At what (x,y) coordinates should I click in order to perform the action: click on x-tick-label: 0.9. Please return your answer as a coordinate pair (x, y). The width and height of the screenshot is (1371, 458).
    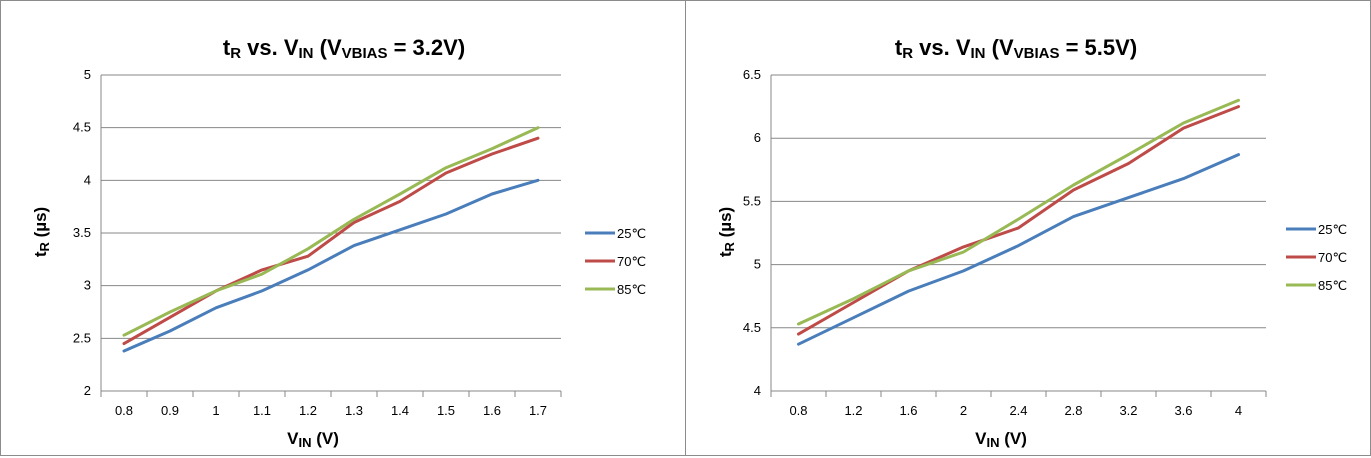
    Looking at the image, I should click on (170, 410).